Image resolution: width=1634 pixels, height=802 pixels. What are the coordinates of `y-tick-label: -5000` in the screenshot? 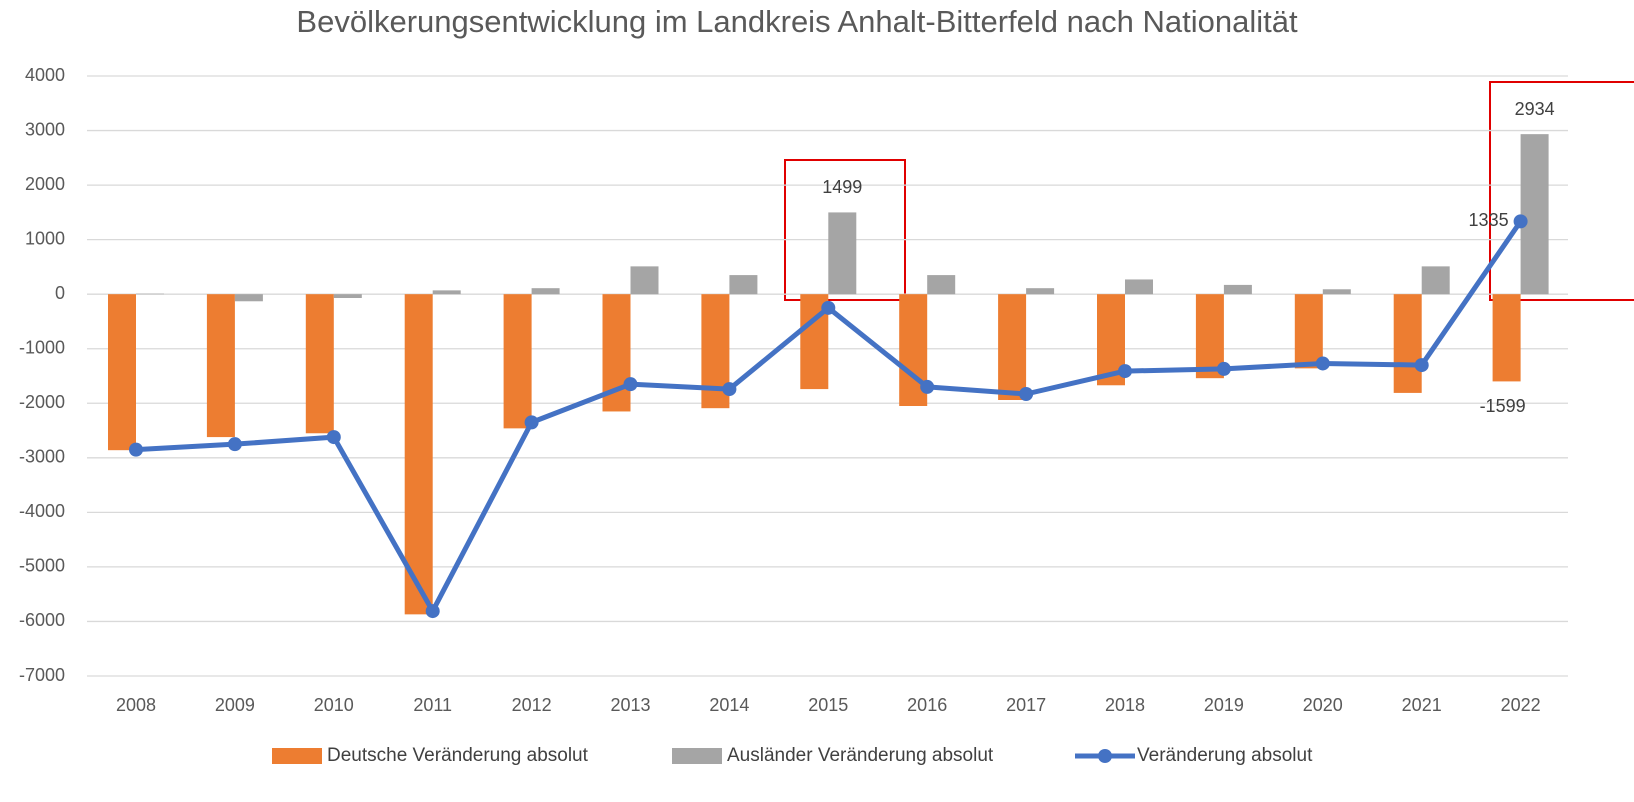 It's located at (42, 566).